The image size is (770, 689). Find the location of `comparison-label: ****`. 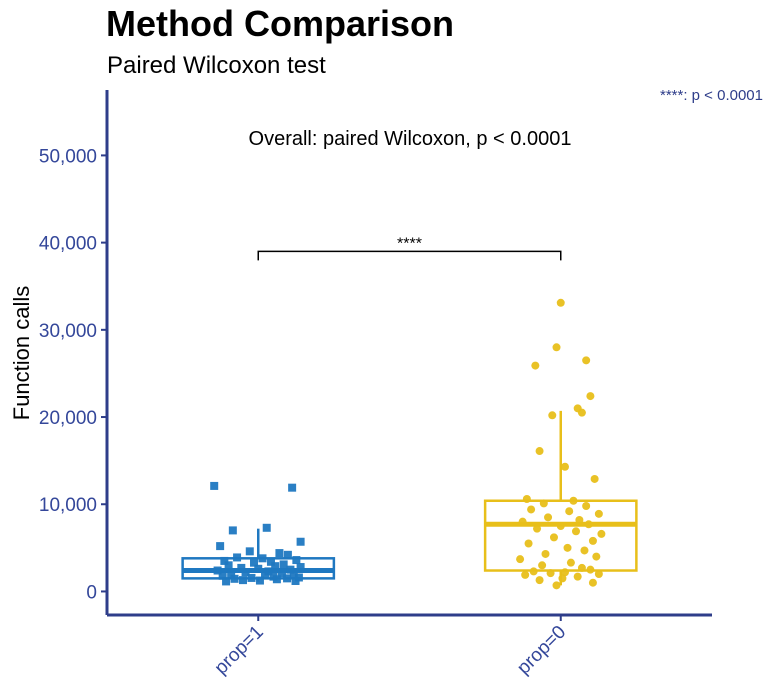

comparison-label: **** is located at coordinates (409, 243).